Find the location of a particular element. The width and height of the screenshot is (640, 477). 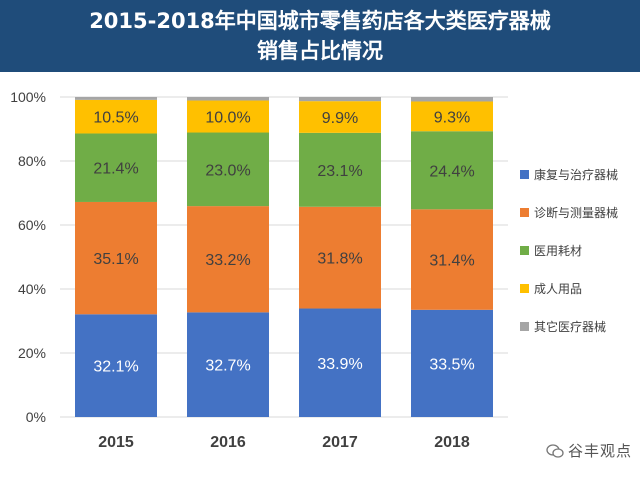

legend-label: 其它医疗器械 is located at coordinates (570, 326).